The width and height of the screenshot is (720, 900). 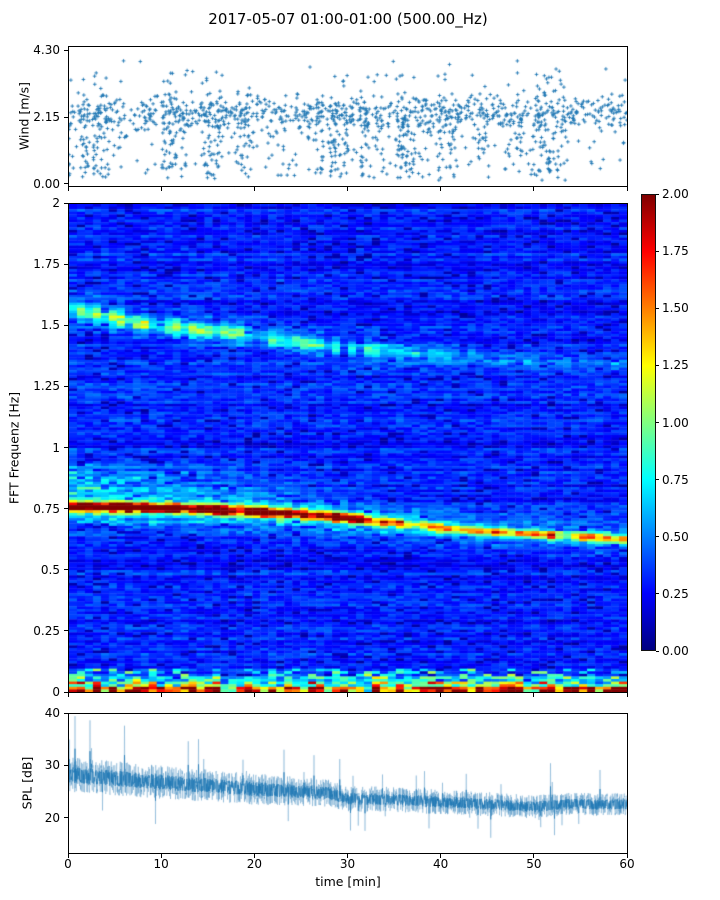 What do you see at coordinates (675, 251) in the screenshot?
I see `colorbar-tick-label: 1.75` at bounding box center [675, 251].